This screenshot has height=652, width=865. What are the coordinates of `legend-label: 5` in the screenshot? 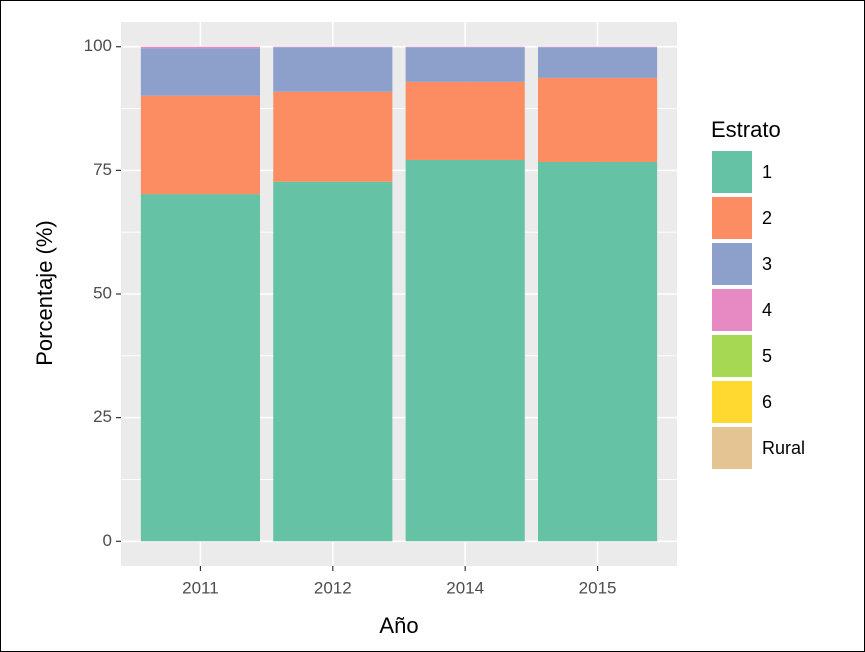 It's located at (767, 356).